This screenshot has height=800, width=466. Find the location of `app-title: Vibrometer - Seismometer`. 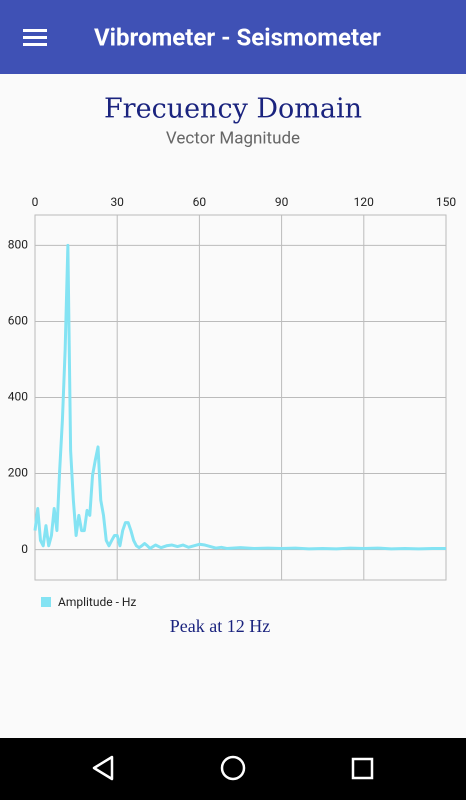

app-title: Vibrometer - Seismometer is located at coordinates (237, 37).